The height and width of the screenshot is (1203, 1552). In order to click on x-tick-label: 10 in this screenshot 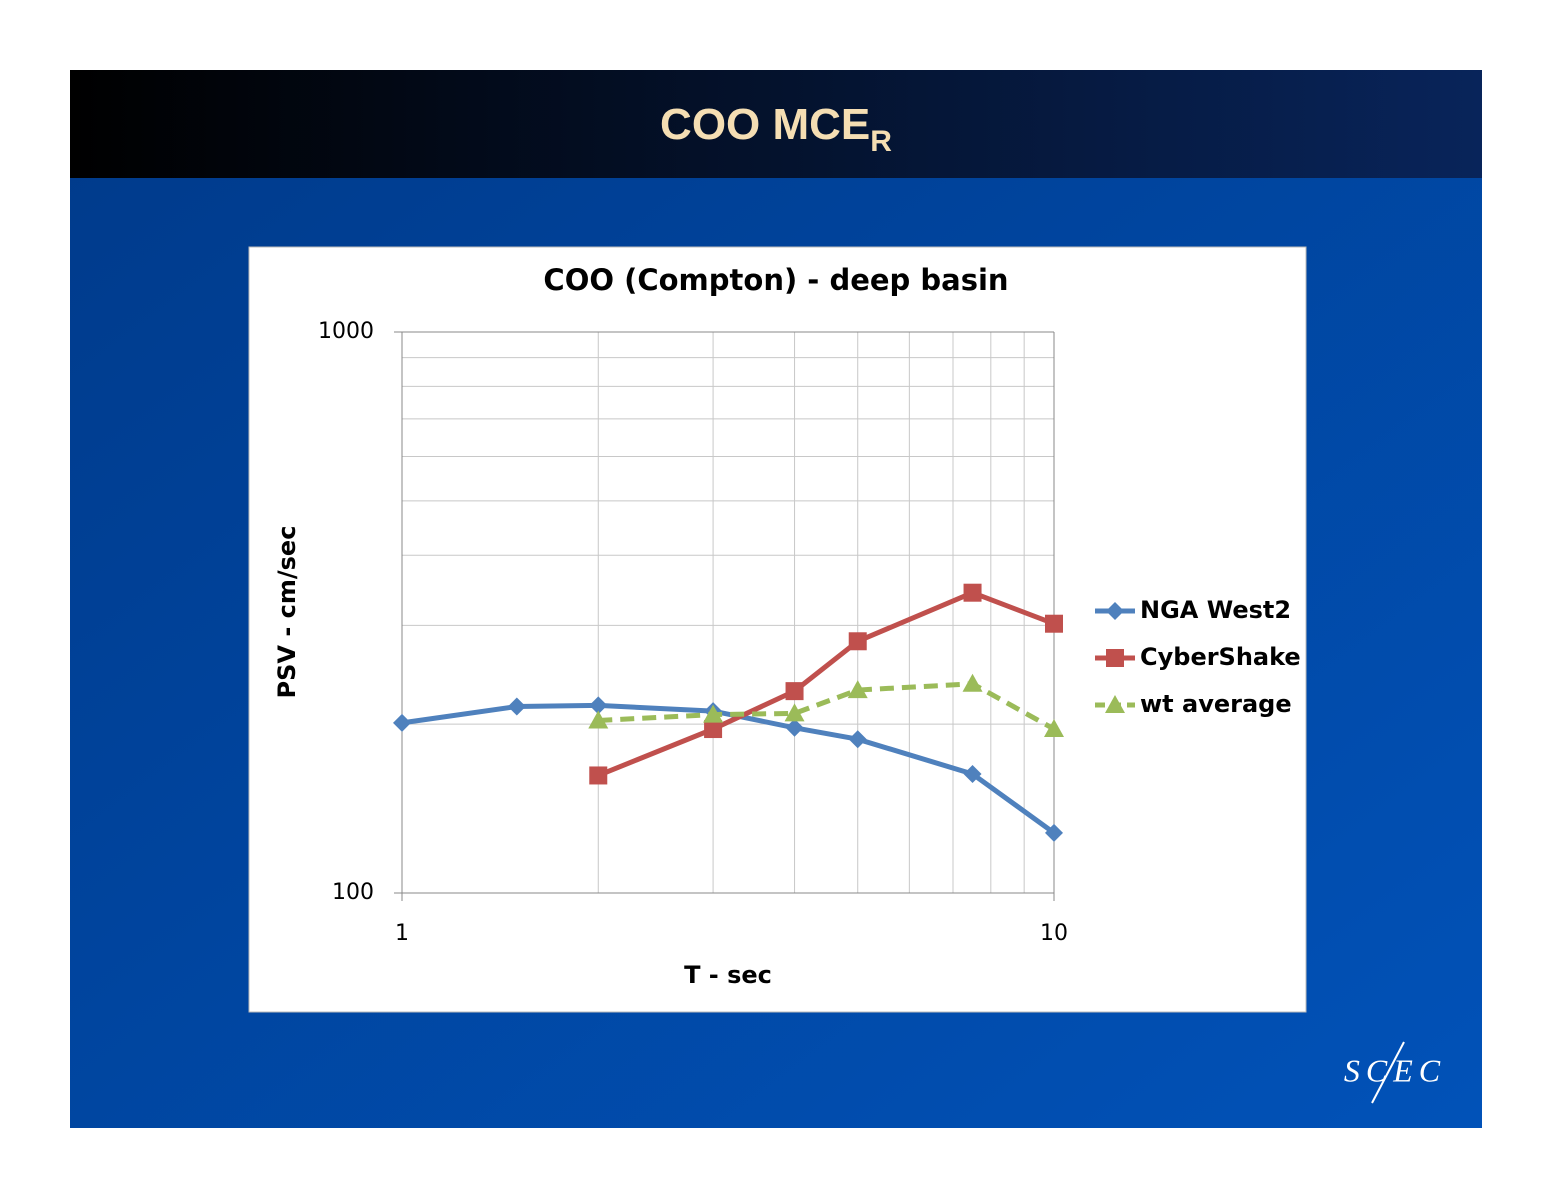, I will do `click(1054, 933)`.